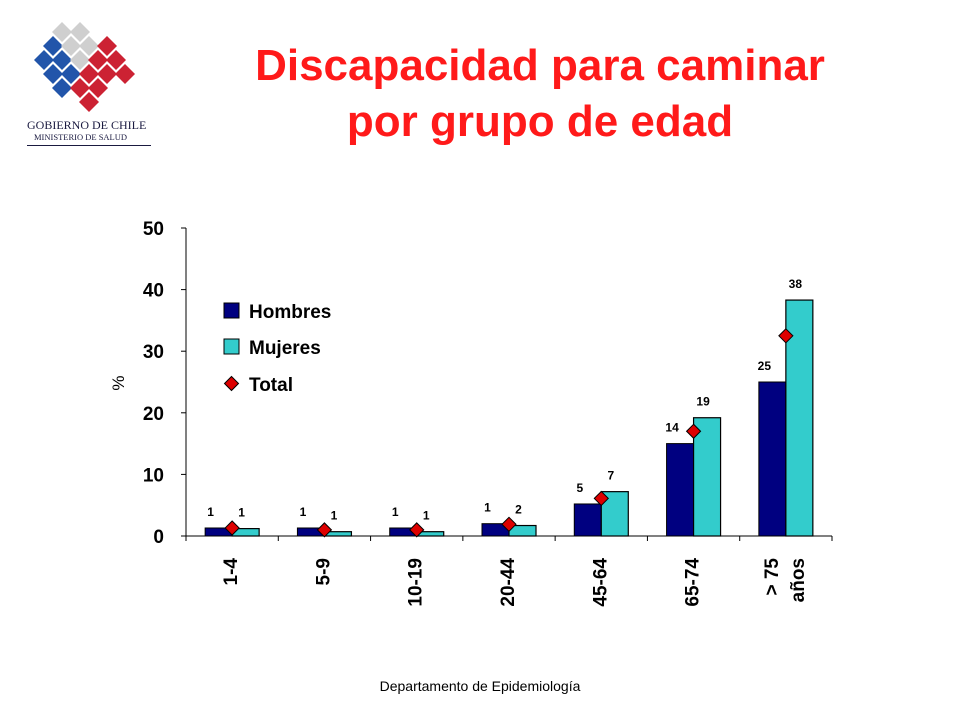  What do you see at coordinates (772, 577) in the screenshot?
I see `x-tick-label: > 75` at bounding box center [772, 577].